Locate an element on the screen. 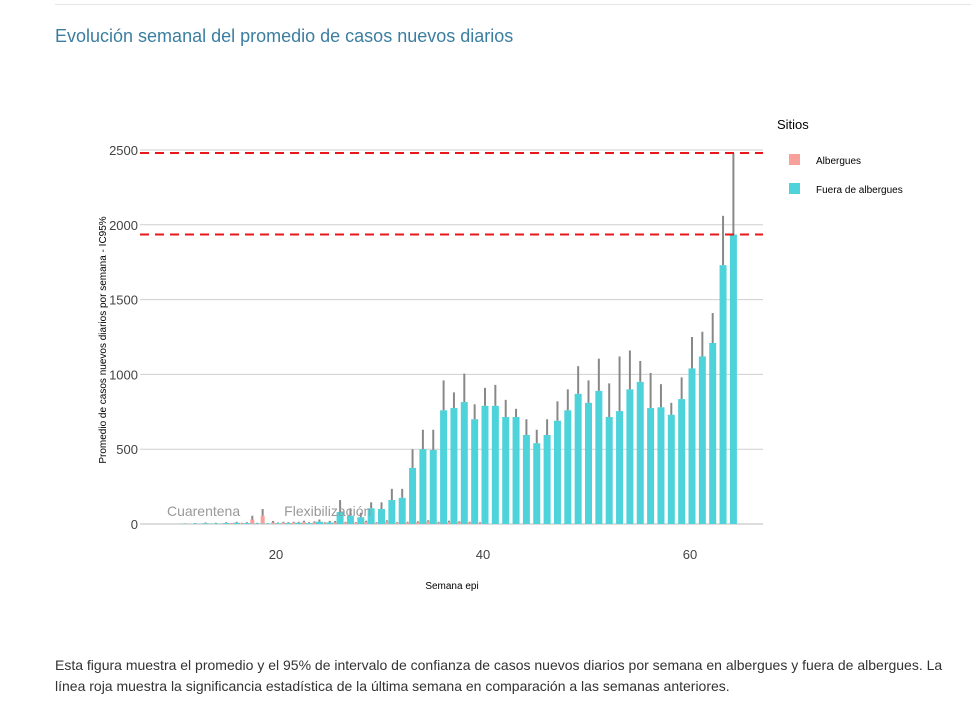 This screenshot has width=971, height=705. y-tick-label: 500 is located at coordinates (127, 449).